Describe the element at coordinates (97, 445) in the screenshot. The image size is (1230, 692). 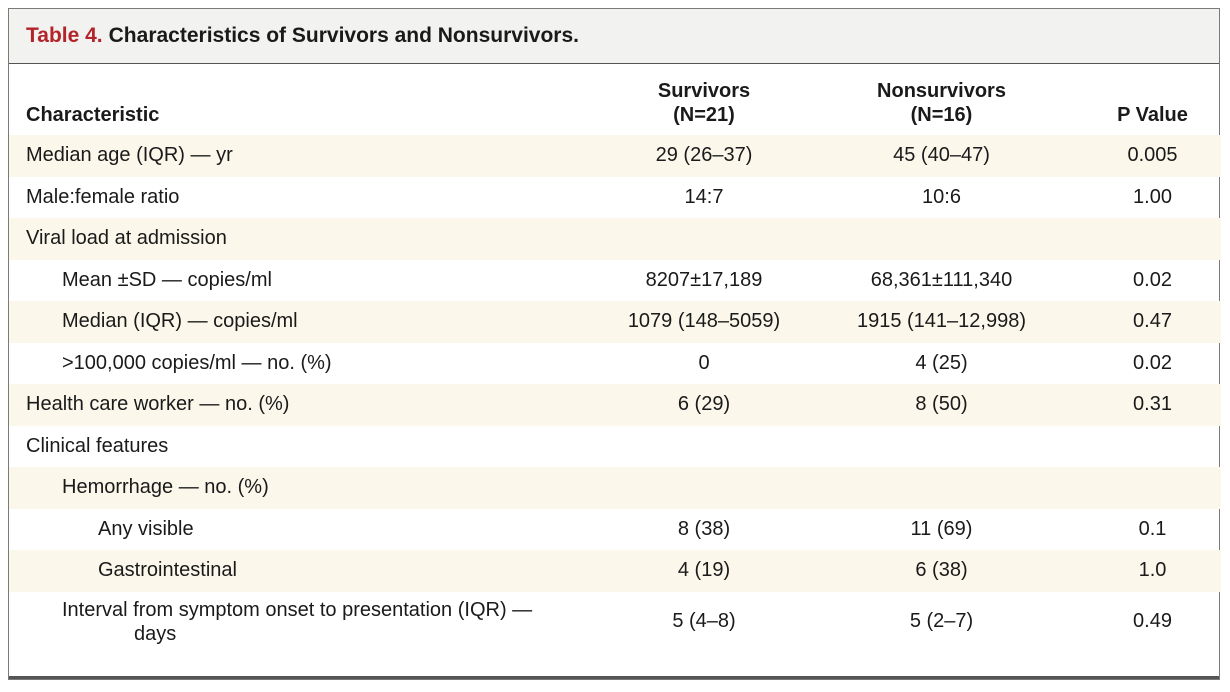
I see `row-label: Clinical features` at that location.